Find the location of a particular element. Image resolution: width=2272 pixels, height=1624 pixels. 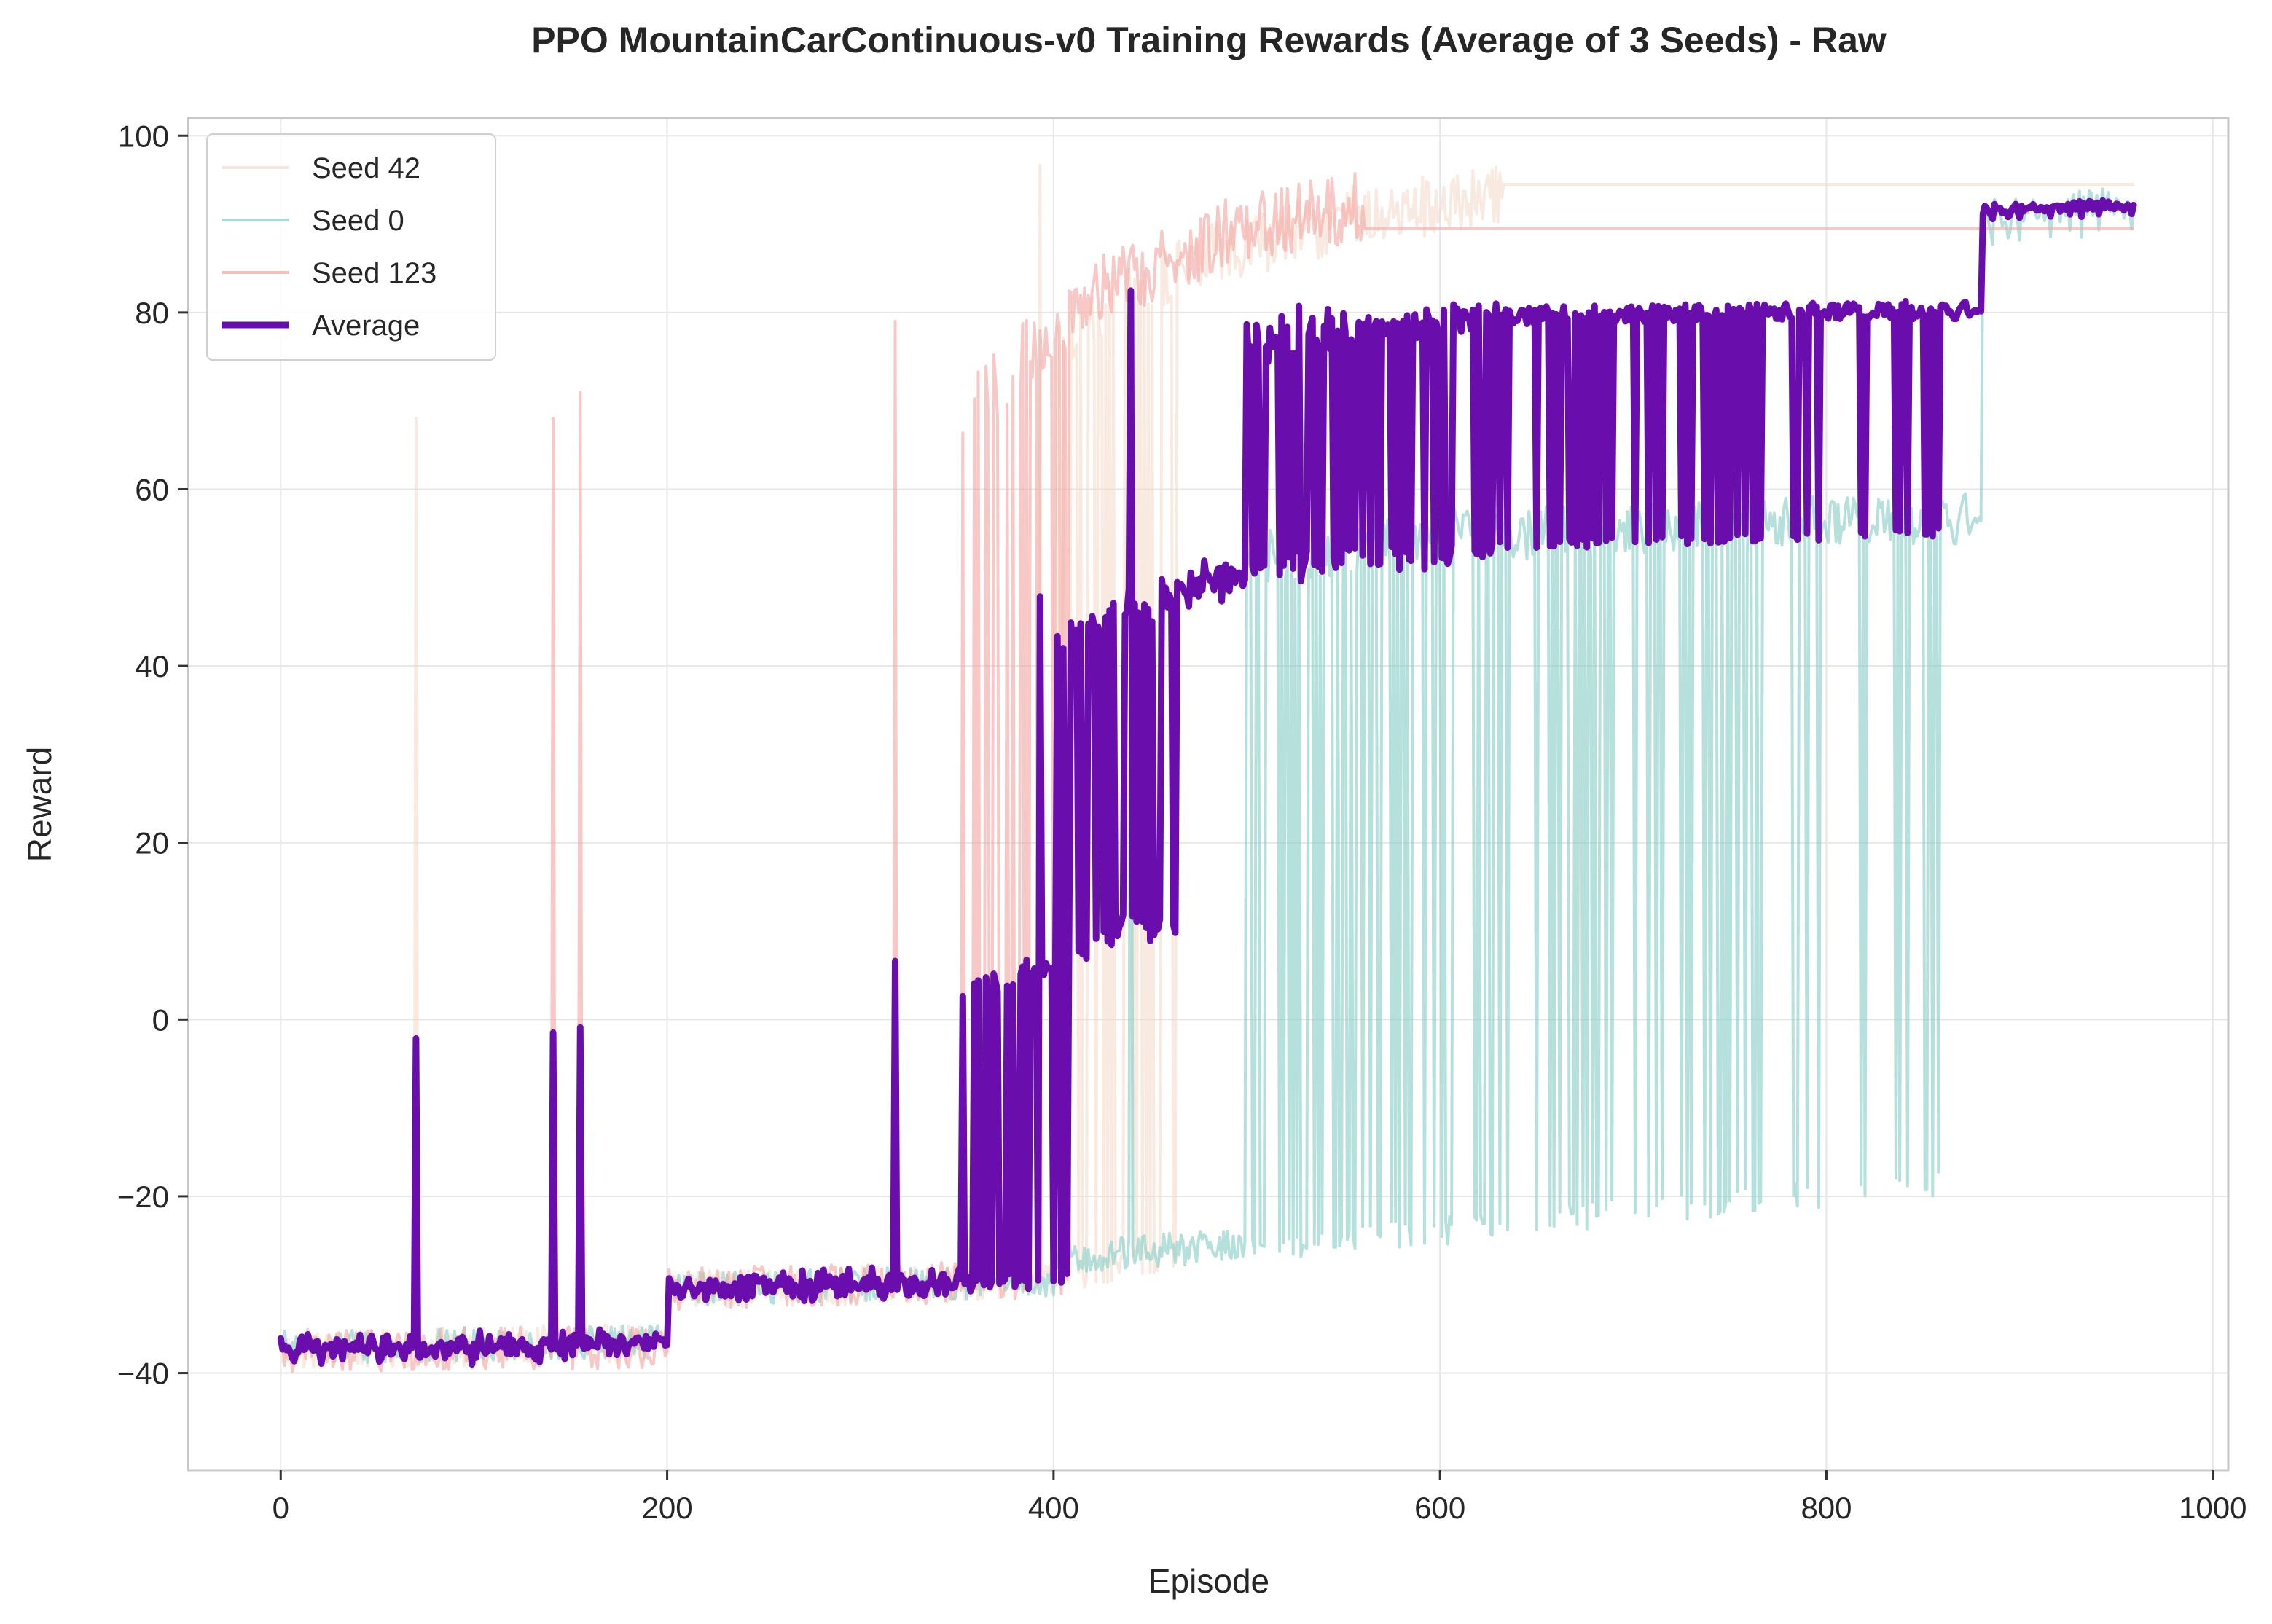

y-tick-label: 60 is located at coordinates (152, 489).